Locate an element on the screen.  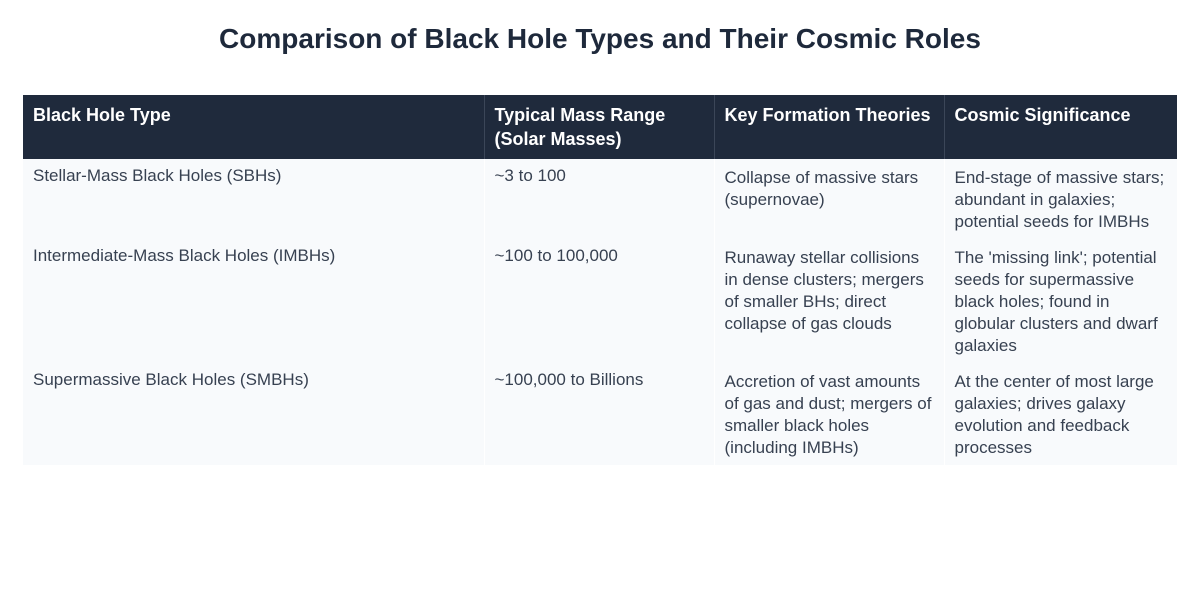
header-key-formation-theories: Key Formation Theories is located at coordinates (829, 127).